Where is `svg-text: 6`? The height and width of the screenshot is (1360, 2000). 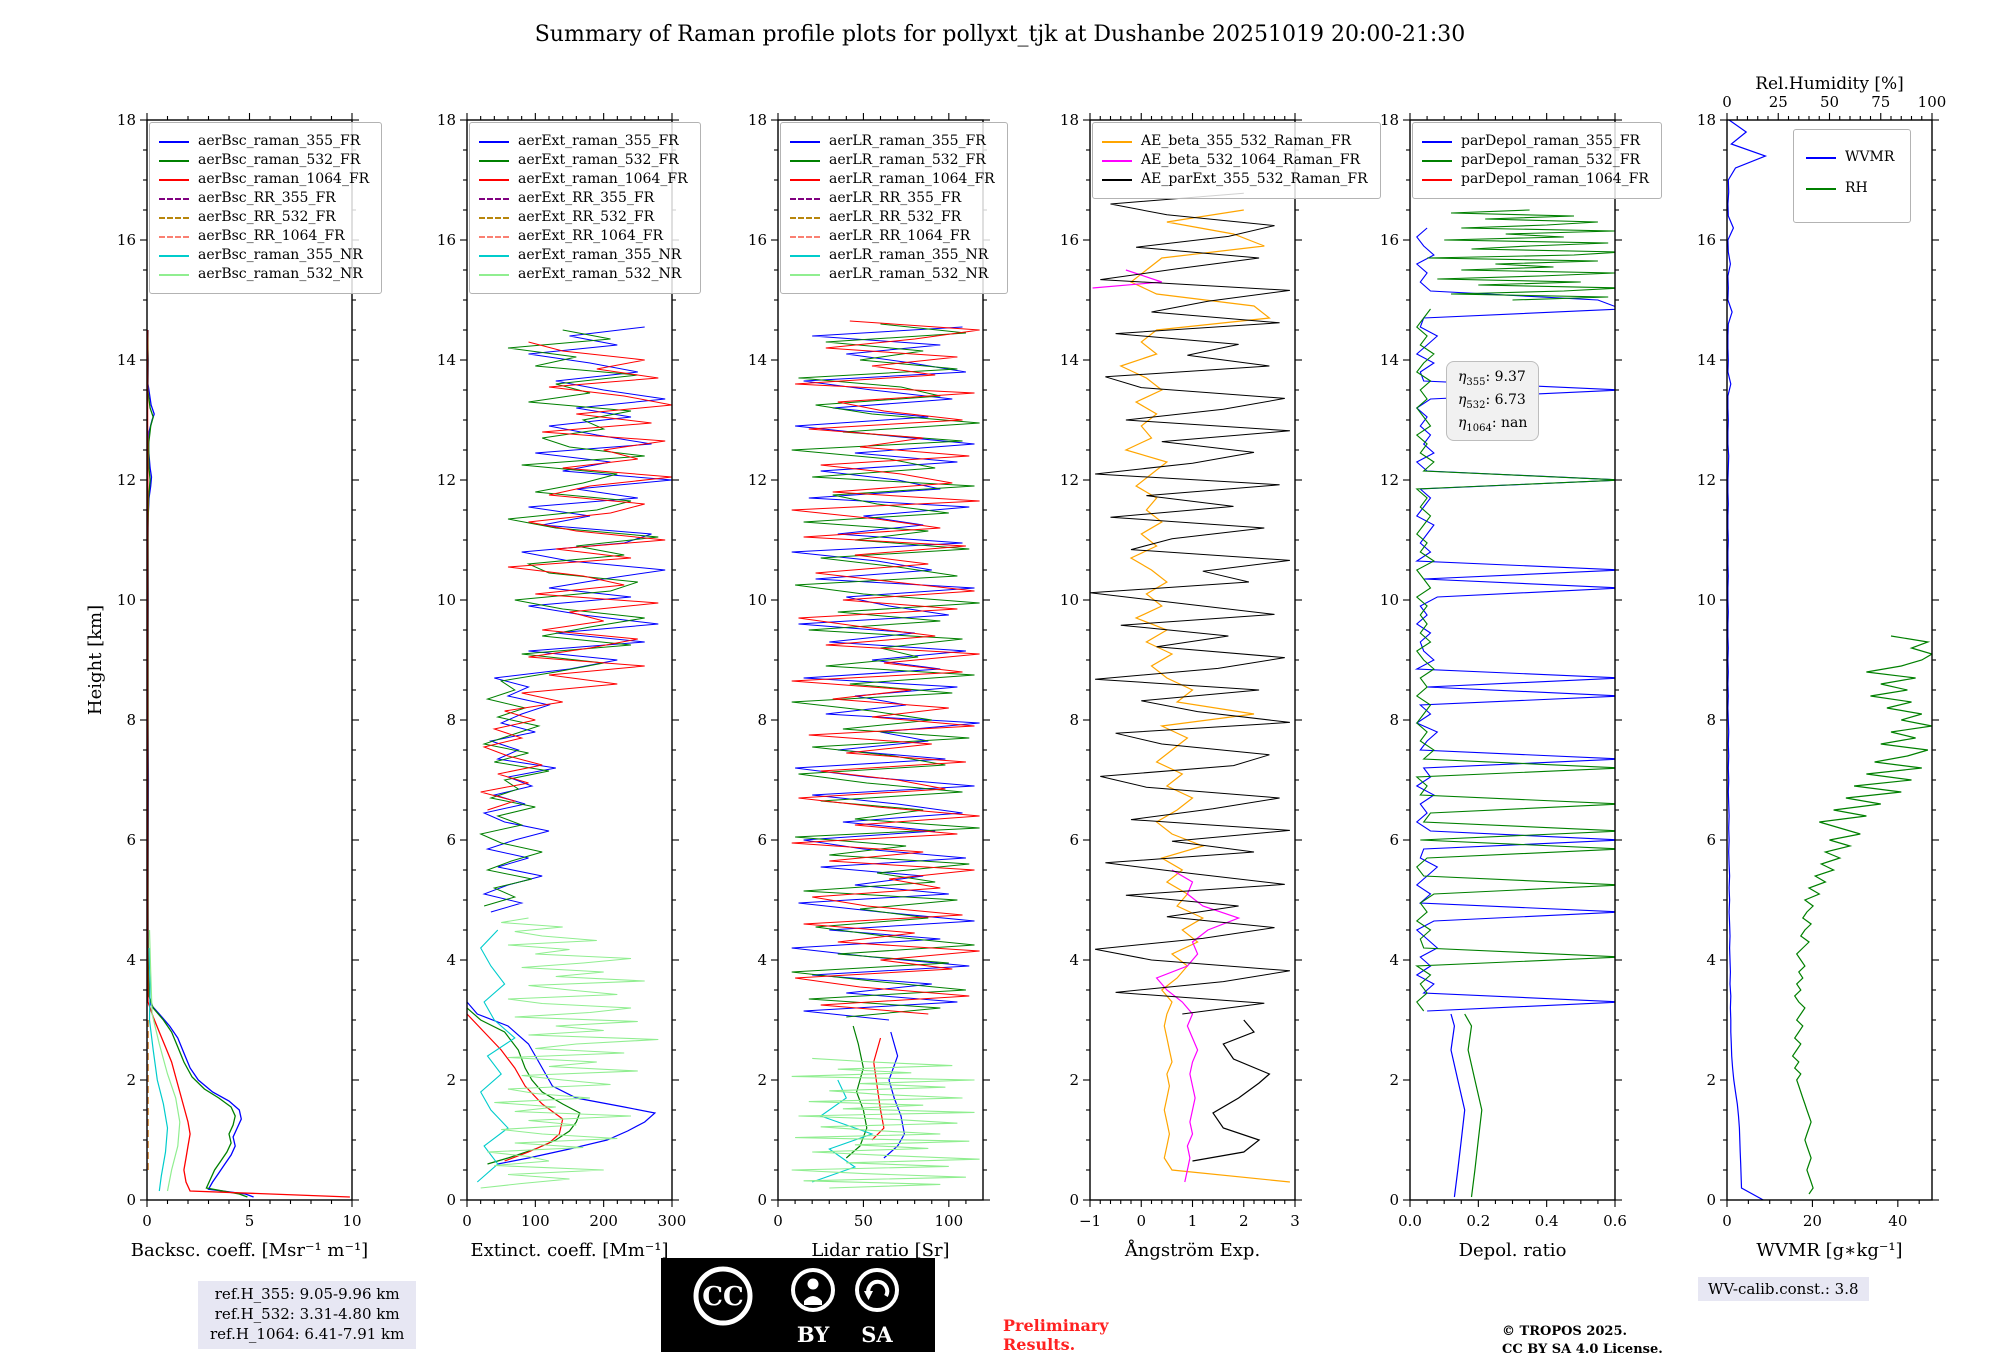 svg-text: 6 is located at coordinates (1711, 840).